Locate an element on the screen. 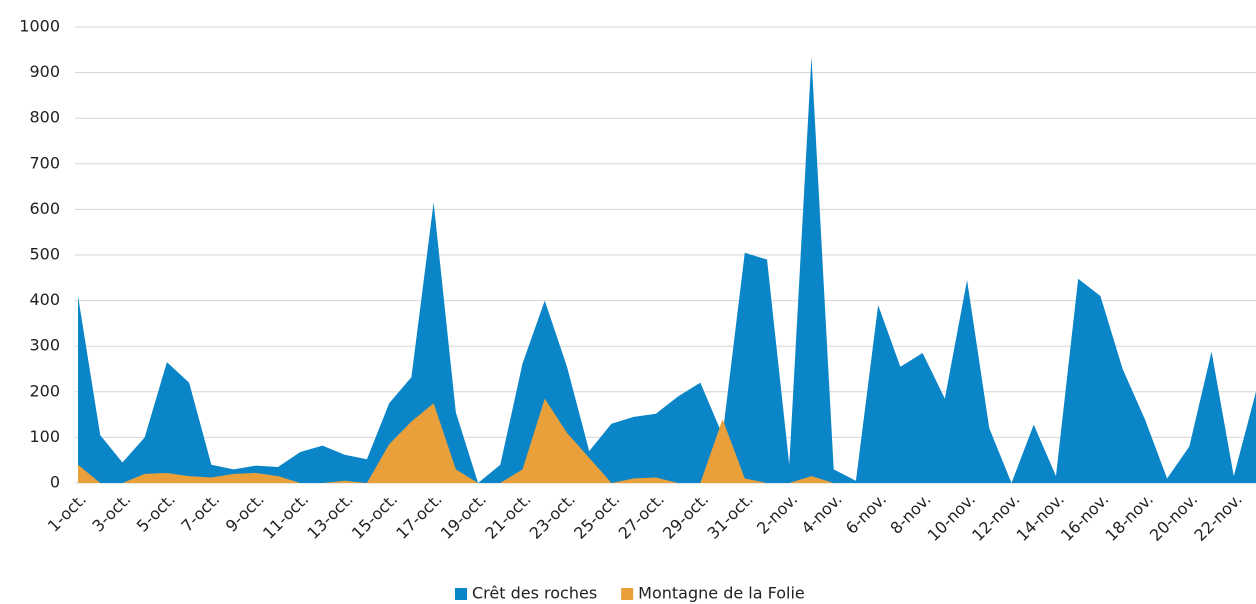 The height and width of the screenshot is (604, 1256). x-tick-label: 11-oct. is located at coordinates (285, 516).